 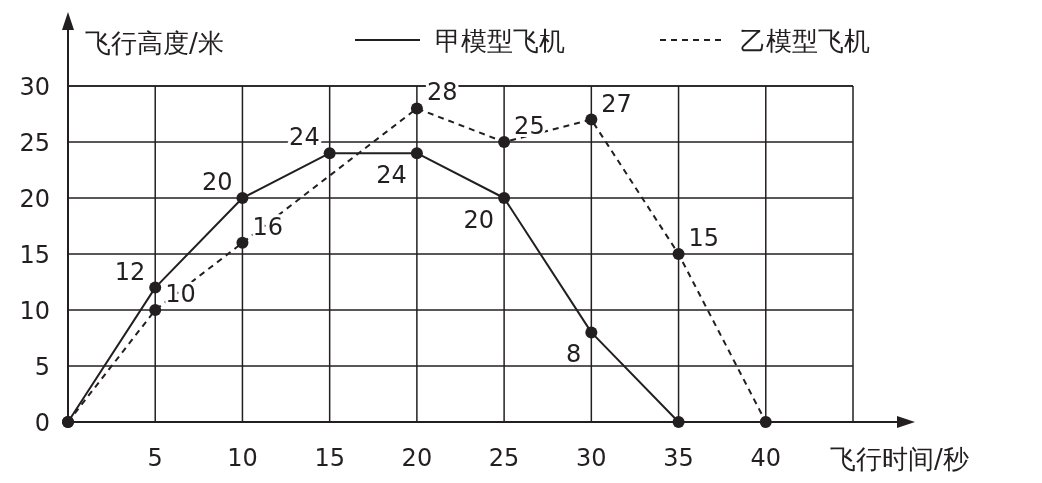 What do you see at coordinates (34, 199) in the screenshot?
I see `y-tick-label: 20` at bounding box center [34, 199].